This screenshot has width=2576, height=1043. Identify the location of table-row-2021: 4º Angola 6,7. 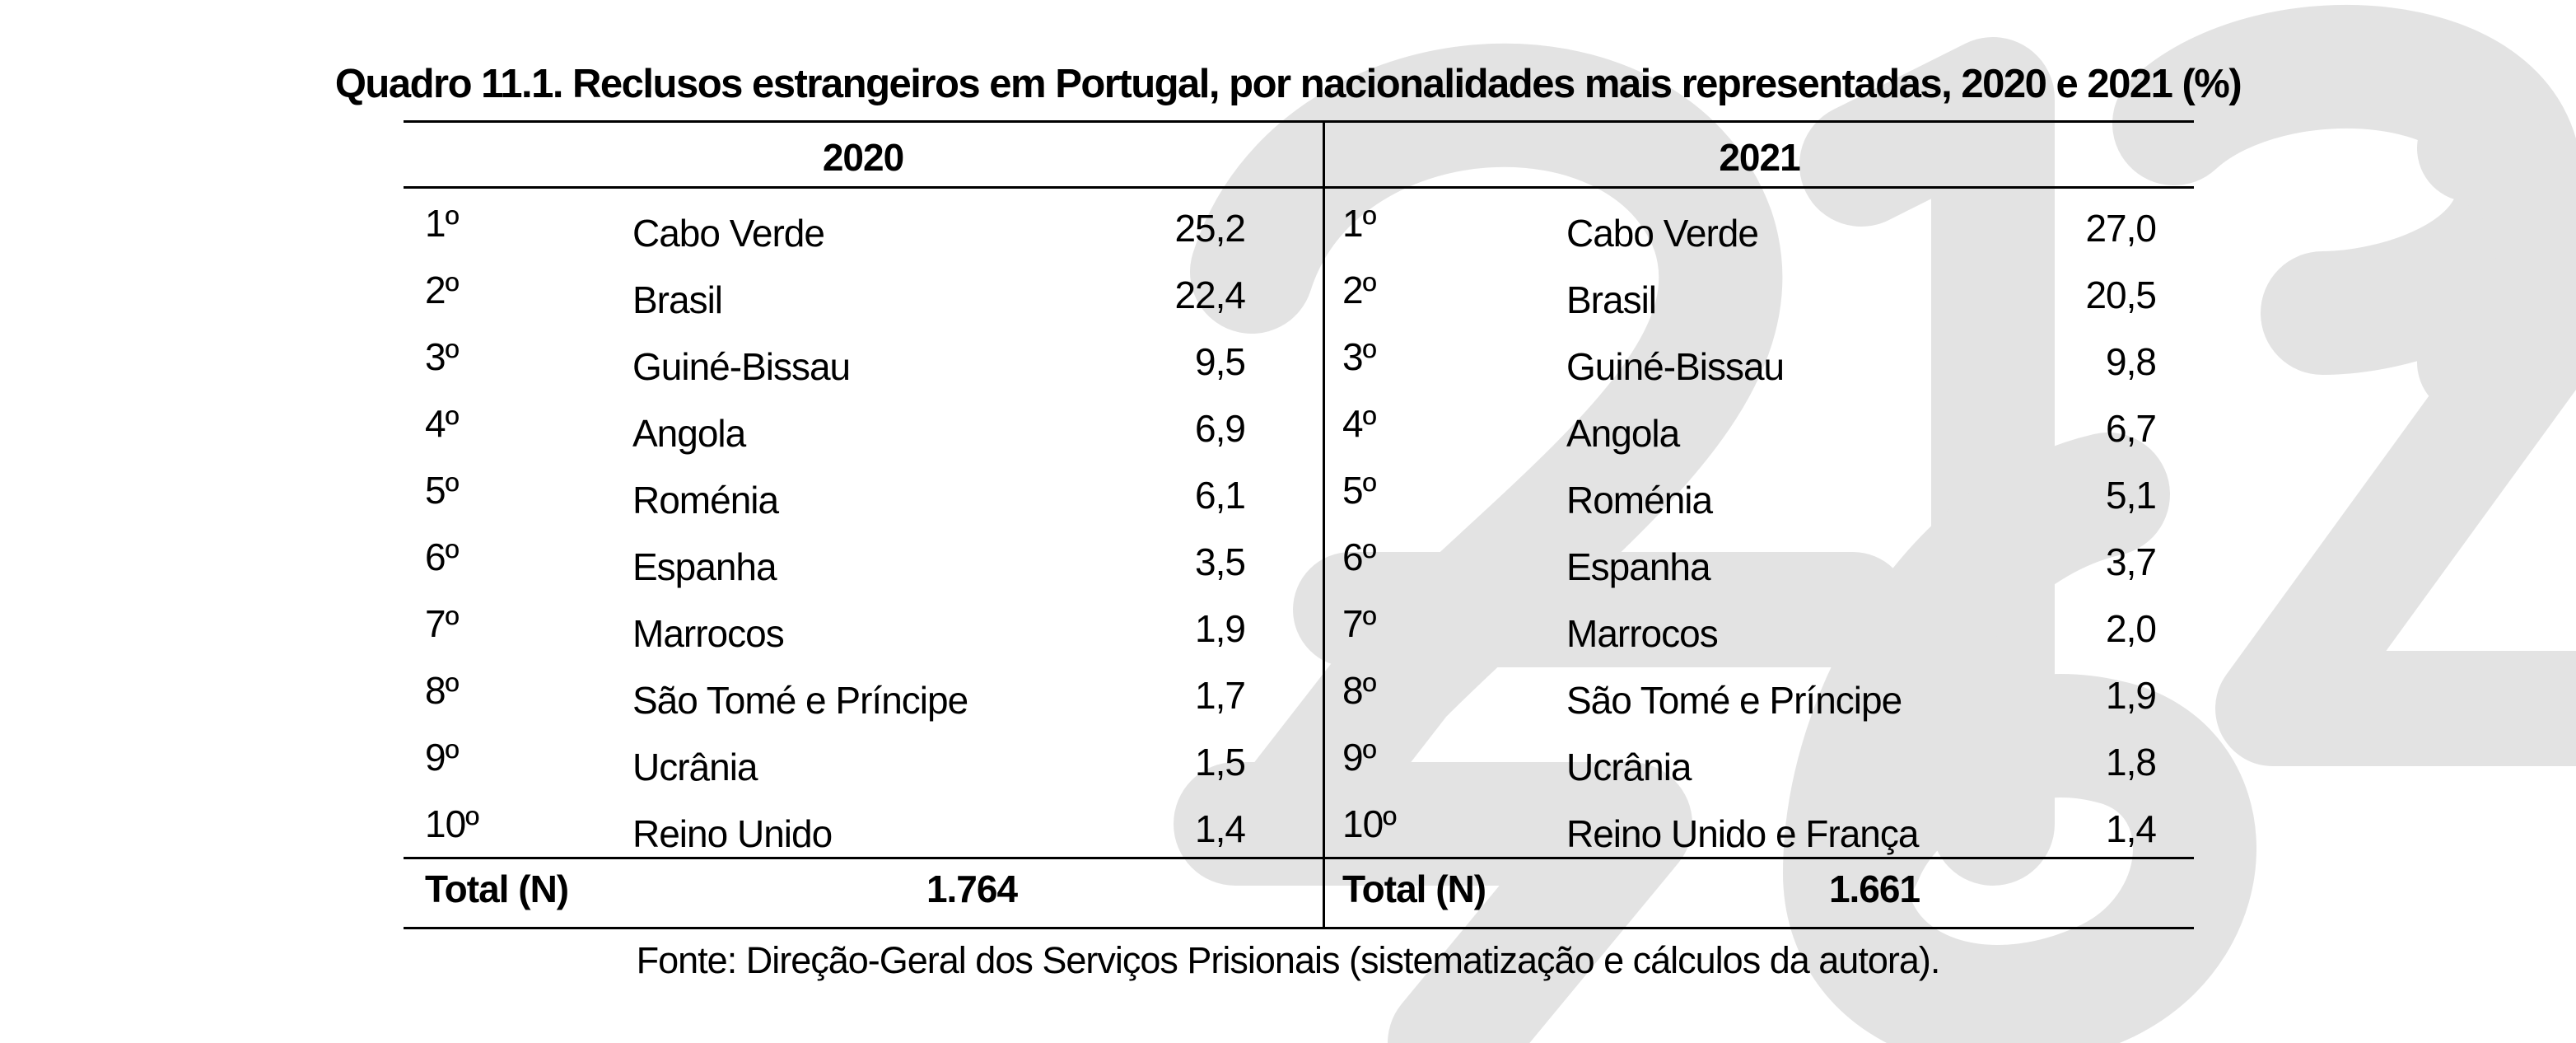
(1299, 434).